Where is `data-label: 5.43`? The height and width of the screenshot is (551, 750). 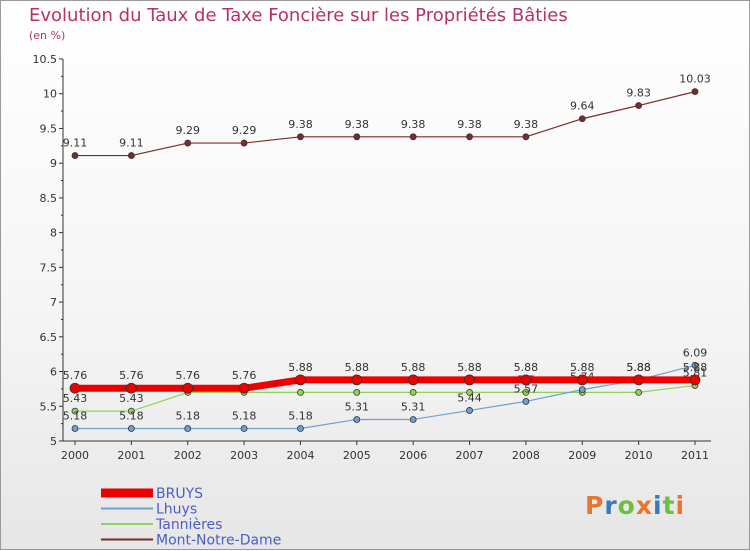
data-label: 5.43 is located at coordinates (131, 398).